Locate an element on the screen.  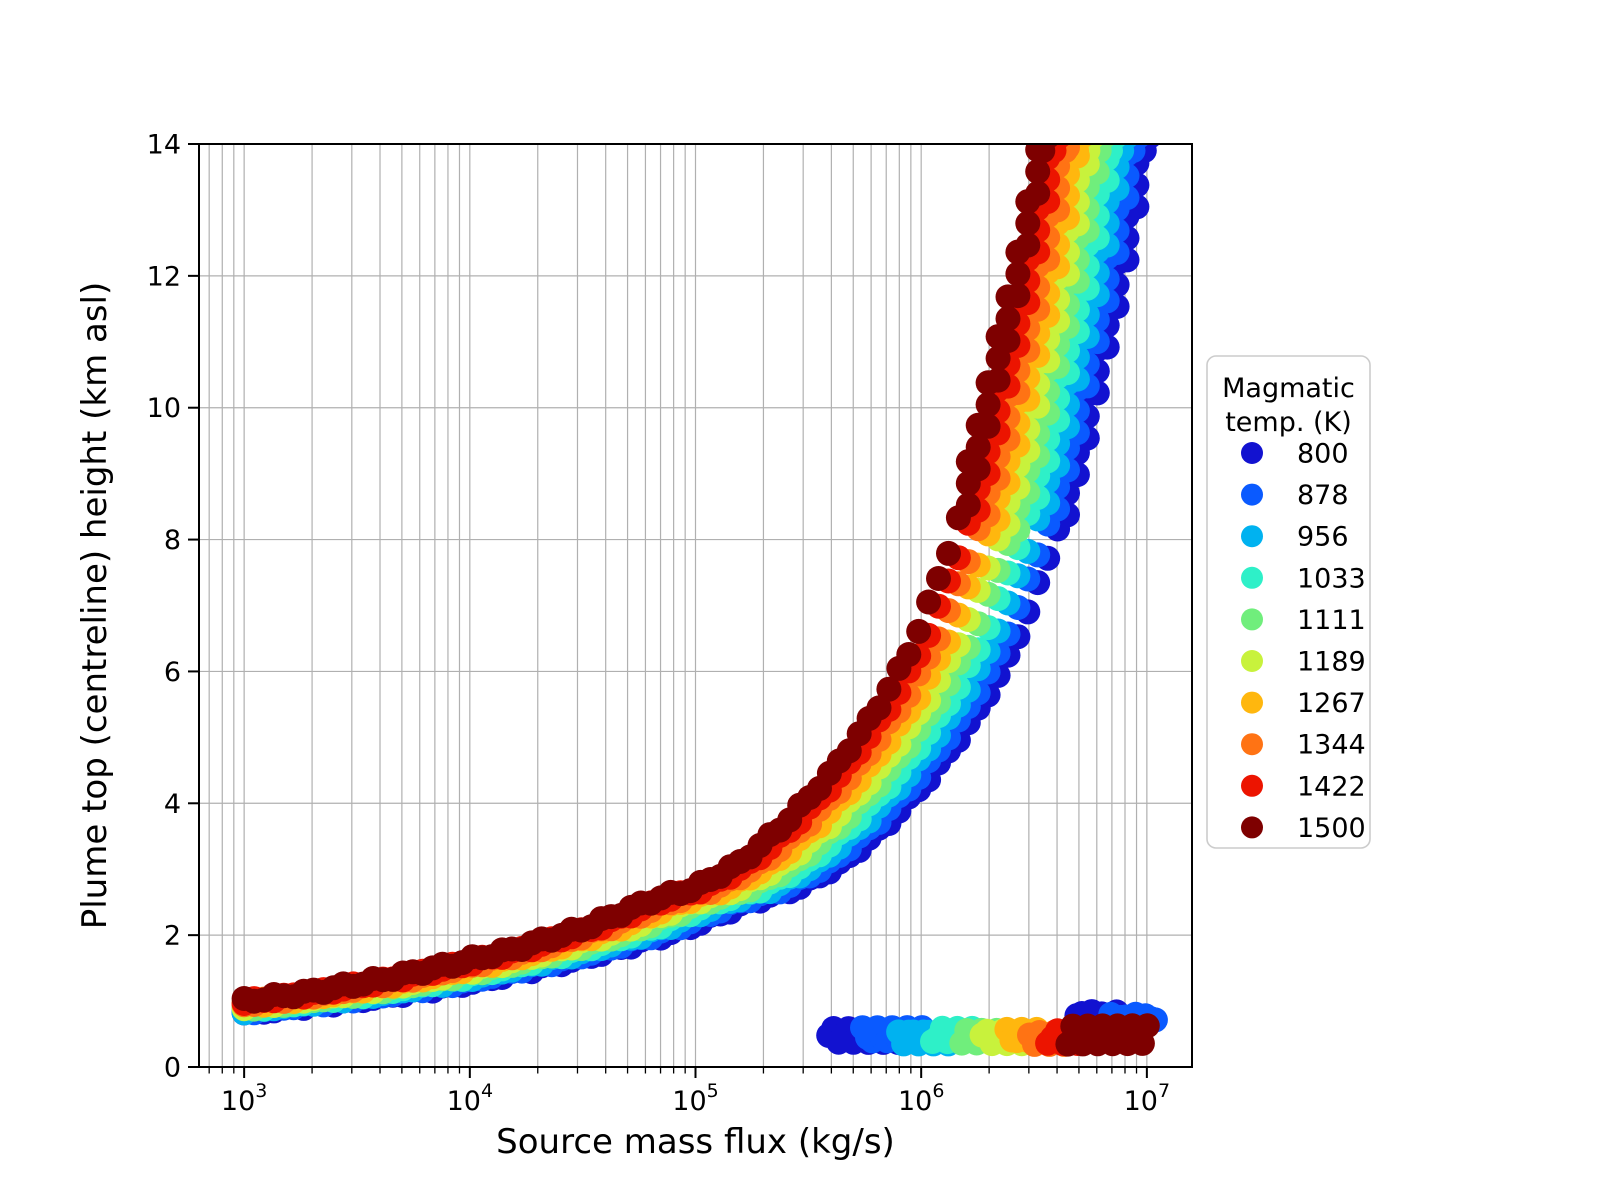
y-tick-label: 8 is located at coordinates (172, 540).